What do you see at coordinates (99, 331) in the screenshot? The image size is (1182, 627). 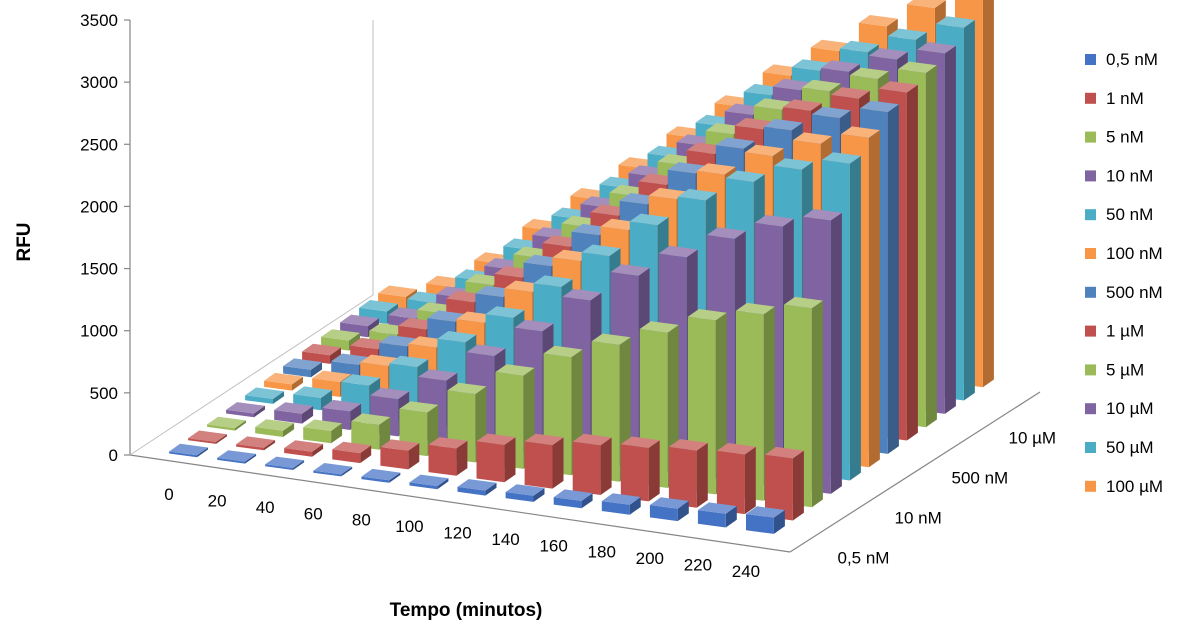 I see `y-tick-label: 1000` at bounding box center [99, 331].